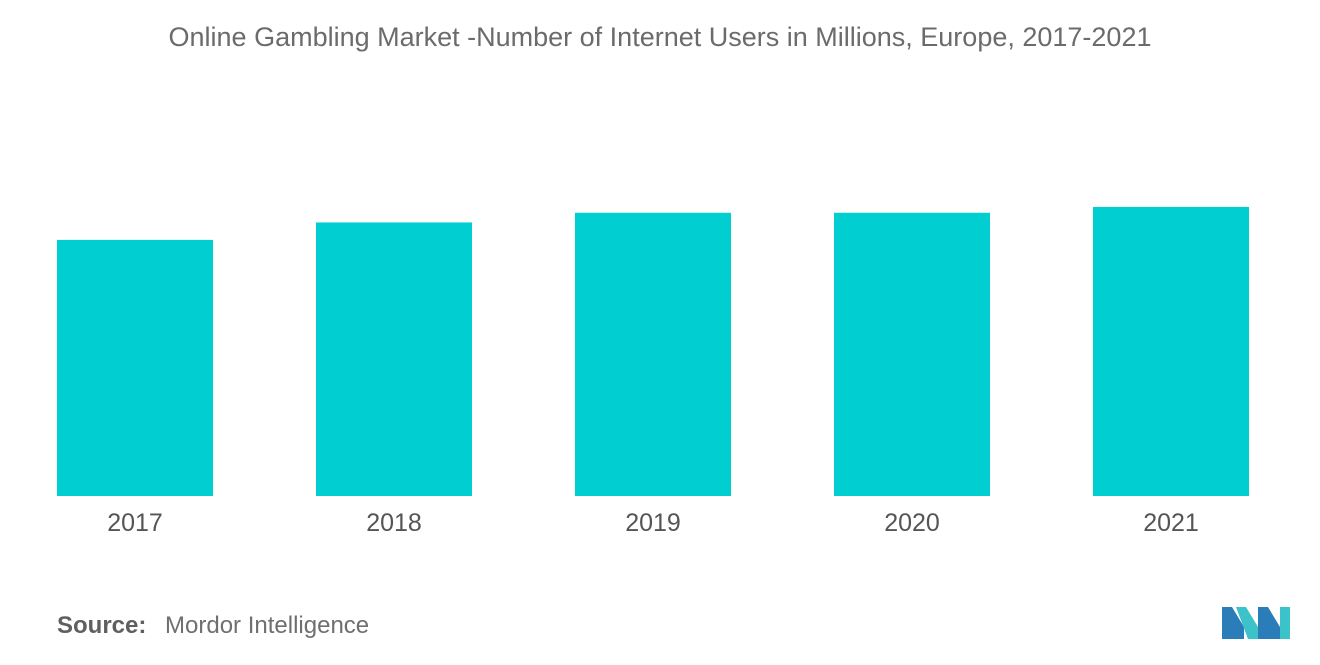 The image size is (1320, 665). What do you see at coordinates (267, 625) in the screenshot?
I see `source-text: Mordor Intelligence` at bounding box center [267, 625].